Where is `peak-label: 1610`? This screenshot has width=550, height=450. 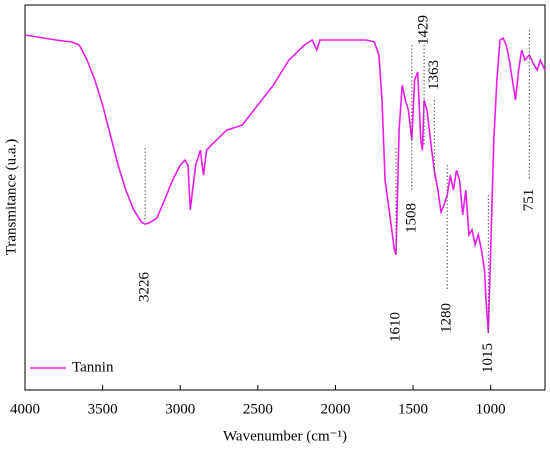 peak-label: 1610 is located at coordinates (395, 327).